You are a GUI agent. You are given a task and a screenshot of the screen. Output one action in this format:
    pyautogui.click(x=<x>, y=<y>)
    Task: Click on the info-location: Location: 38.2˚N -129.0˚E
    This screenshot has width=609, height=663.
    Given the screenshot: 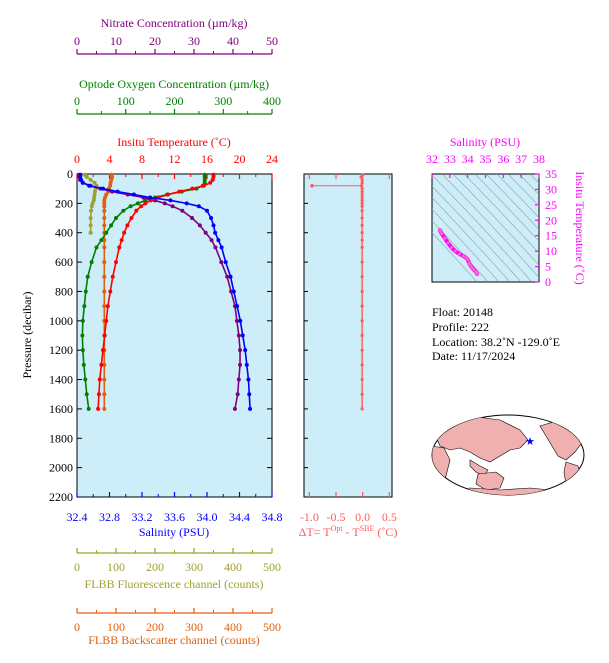 What is the action you would take?
    pyautogui.click(x=496, y=342)
    